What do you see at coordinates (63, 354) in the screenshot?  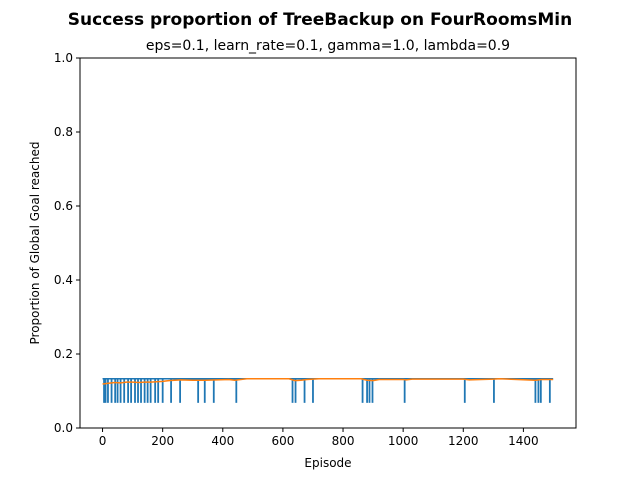 I see `y-tick-label: 0.2` at bounding box center [63, 354].